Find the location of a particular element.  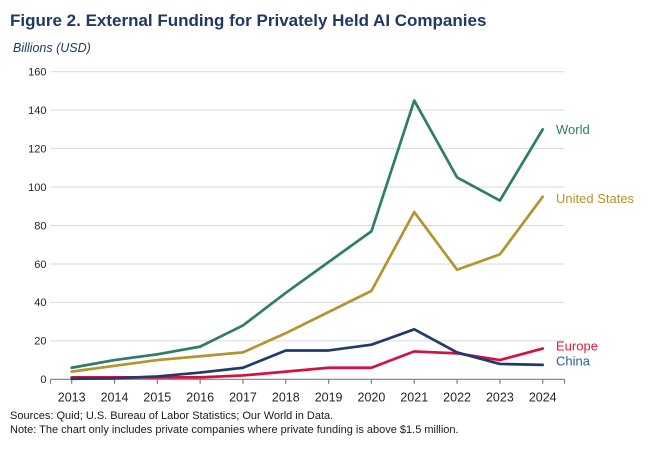

x-tick-label: 2014 is located at coordinates (115, 398).